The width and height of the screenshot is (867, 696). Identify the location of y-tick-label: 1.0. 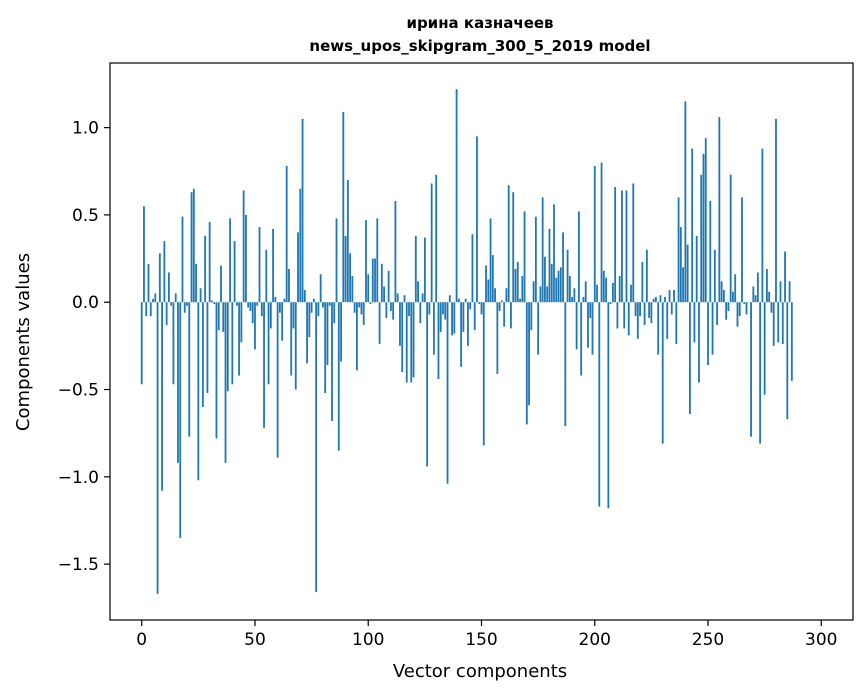
(85, 129).